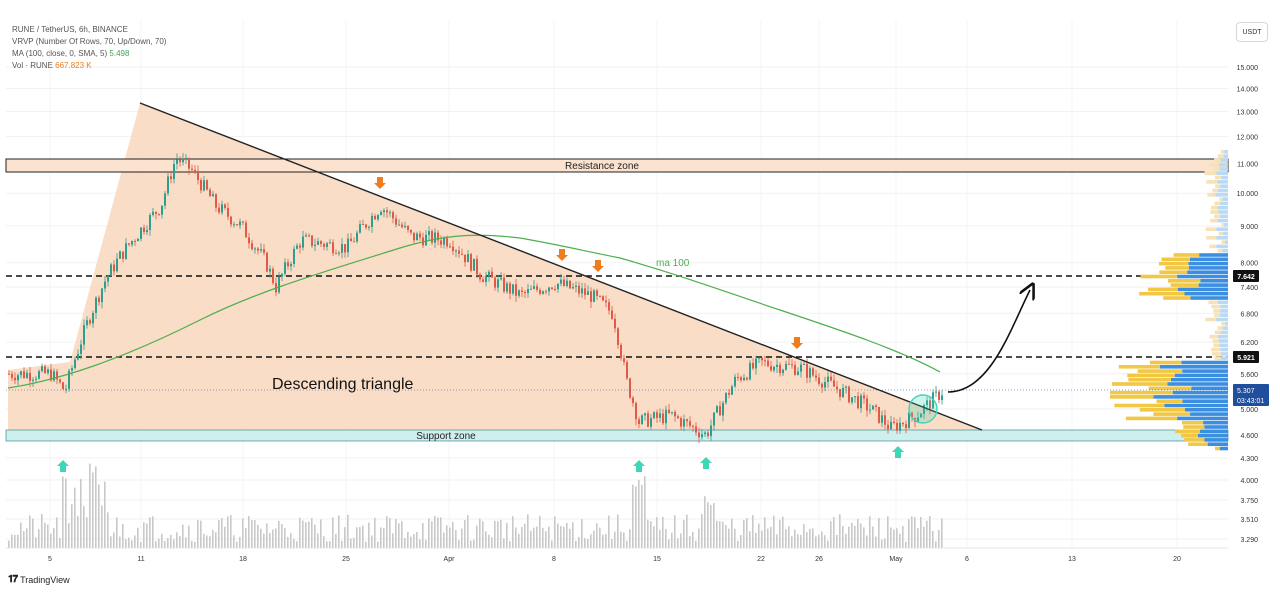 Image resolution: width=1280 pixels, height=592 pixels. Describe the element at coordinates (896, 559) in the screenshot. I see `x-tick-label: May` at that location.